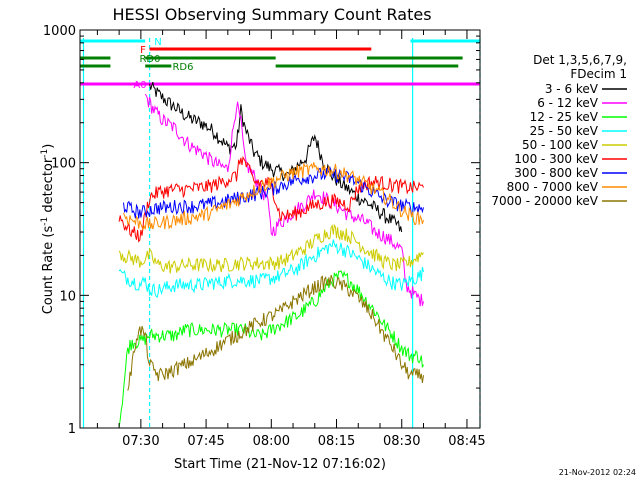  What do you see at coordinates (336, 441) in the screenshot?
I see `x-tick-label: 08:15` at bounding box center [336, 441].